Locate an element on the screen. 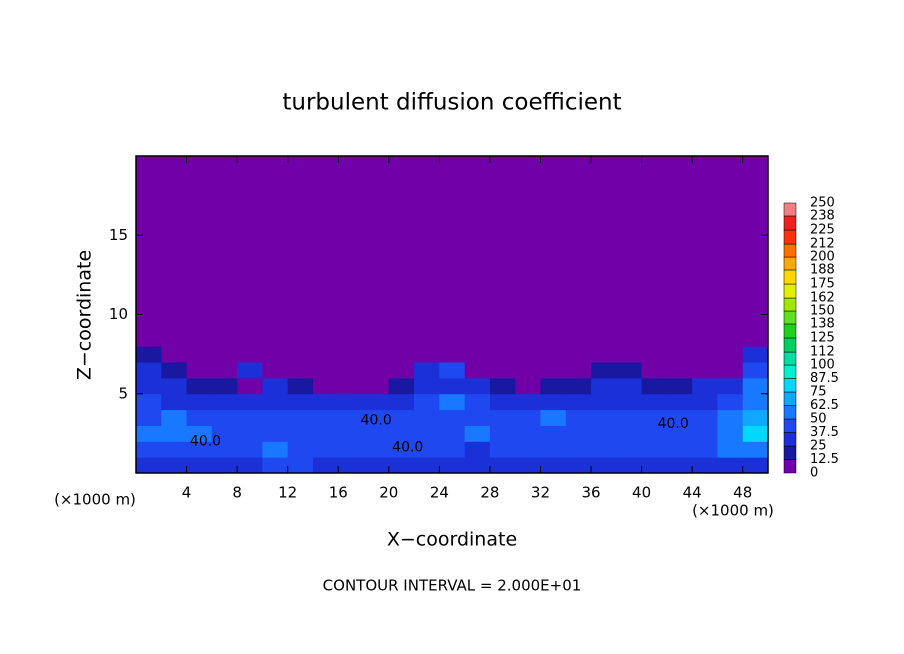 This screenshot has height=654, width=904. y-axis-title: Z−coordinate is located at coordinates (85, 315).